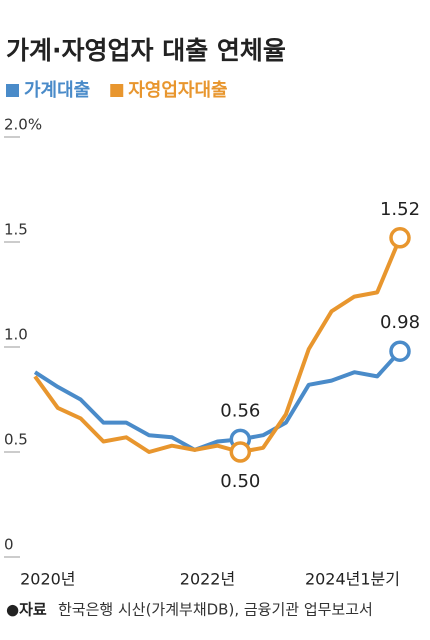 The width and height of the screenshot is (430, 640). What do you see at coordinates (16, 440) in the screenshot?
I see `y-tick-label: 0.5` at bounding box center [16, 440].